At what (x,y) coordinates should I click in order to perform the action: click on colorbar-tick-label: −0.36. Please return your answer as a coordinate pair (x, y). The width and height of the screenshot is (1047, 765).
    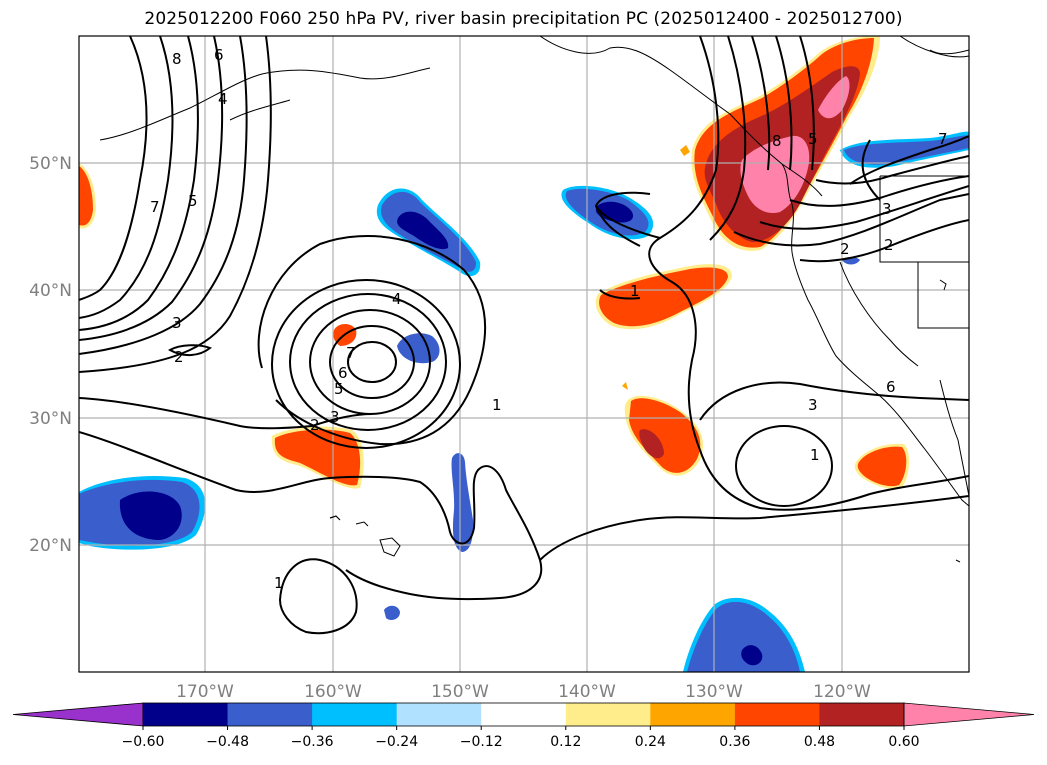
    Looking at the image, I should click on (312, 742).